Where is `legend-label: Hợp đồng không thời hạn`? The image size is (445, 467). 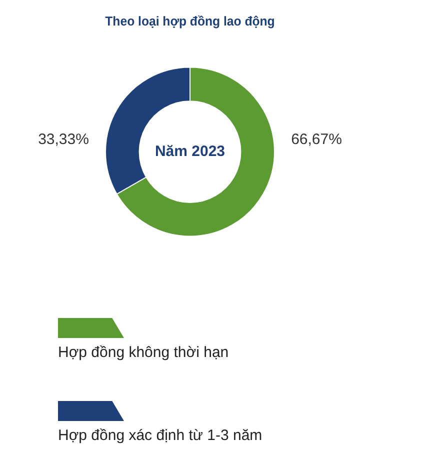 legend-label: Hợp đồng không thời hạn is located at coordinates (144, 352).